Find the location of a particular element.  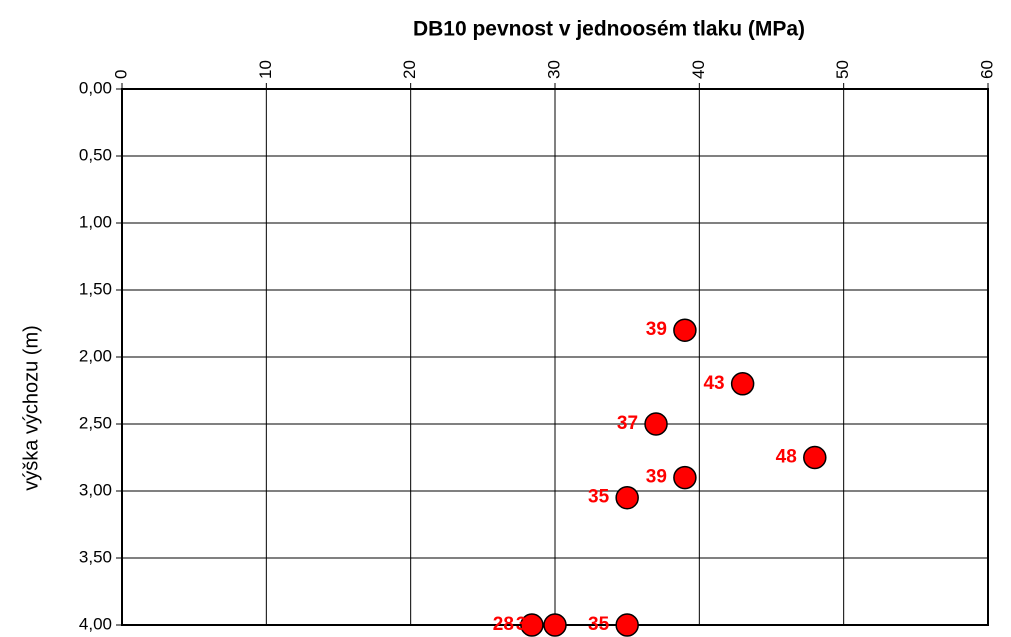

y-tick-label: 2,00 is located at coordinates (95, 355).